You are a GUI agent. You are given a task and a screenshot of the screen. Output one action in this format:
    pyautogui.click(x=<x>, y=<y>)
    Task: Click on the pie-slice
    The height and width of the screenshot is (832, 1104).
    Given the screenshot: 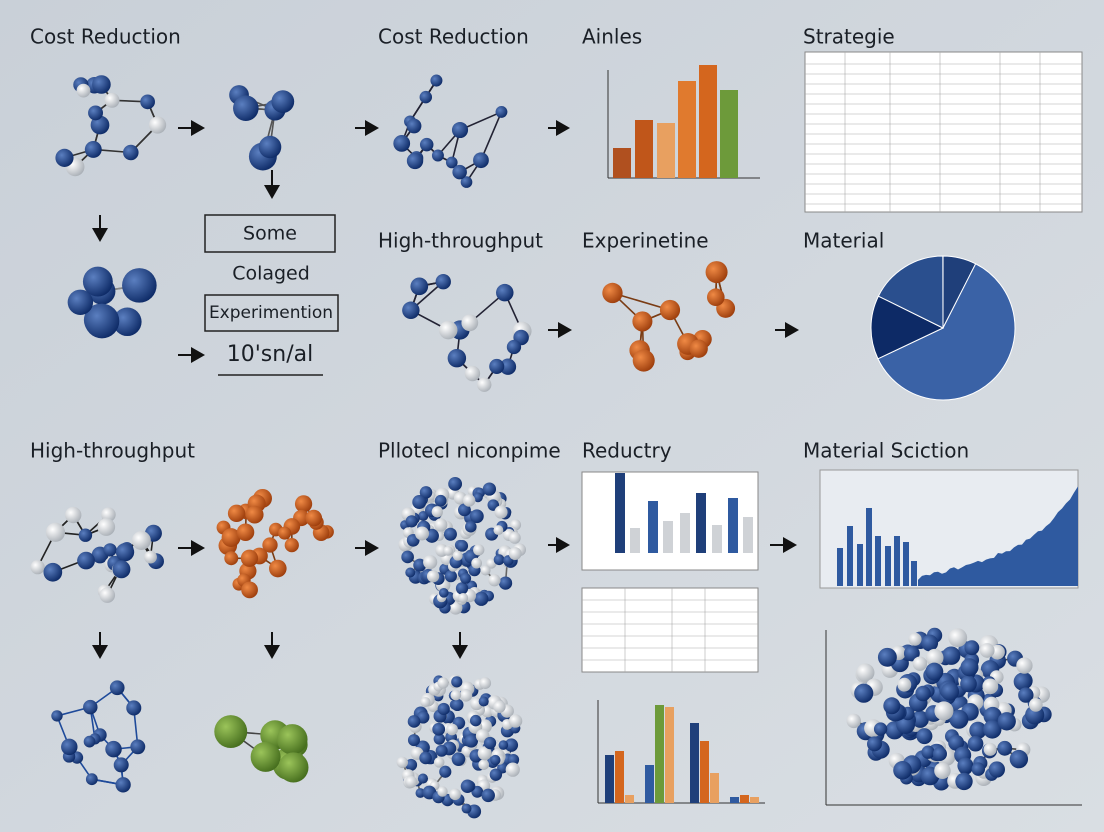 What is the action you would take?
    pyautogui.click(x=907, y=327)
    